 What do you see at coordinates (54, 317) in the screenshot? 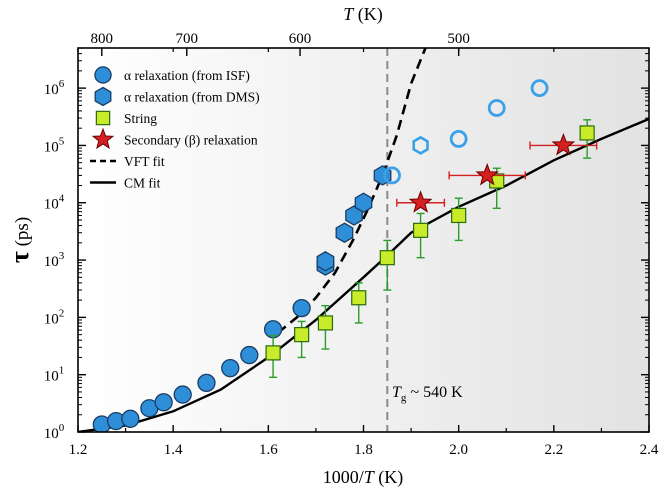
I see `y-tick-label: 10²` at bounding box center [54, 317].